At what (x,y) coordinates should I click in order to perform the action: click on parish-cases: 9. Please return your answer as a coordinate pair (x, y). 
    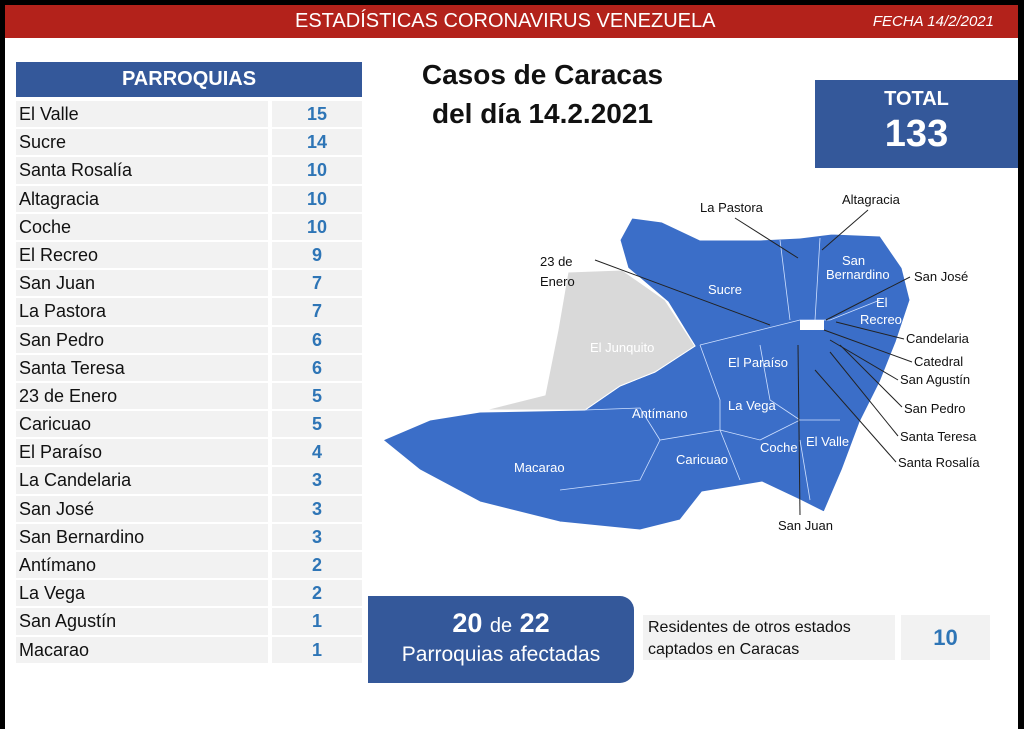
    Looking at the image, I should click on (317, 256).